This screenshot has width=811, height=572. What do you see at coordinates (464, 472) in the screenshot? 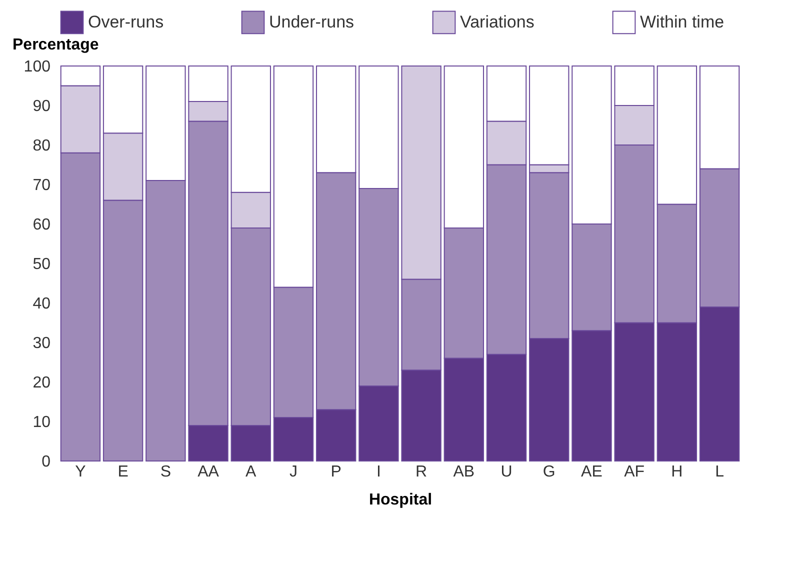
I see `x-tick-label: AB` at bounding box center [464, 472].